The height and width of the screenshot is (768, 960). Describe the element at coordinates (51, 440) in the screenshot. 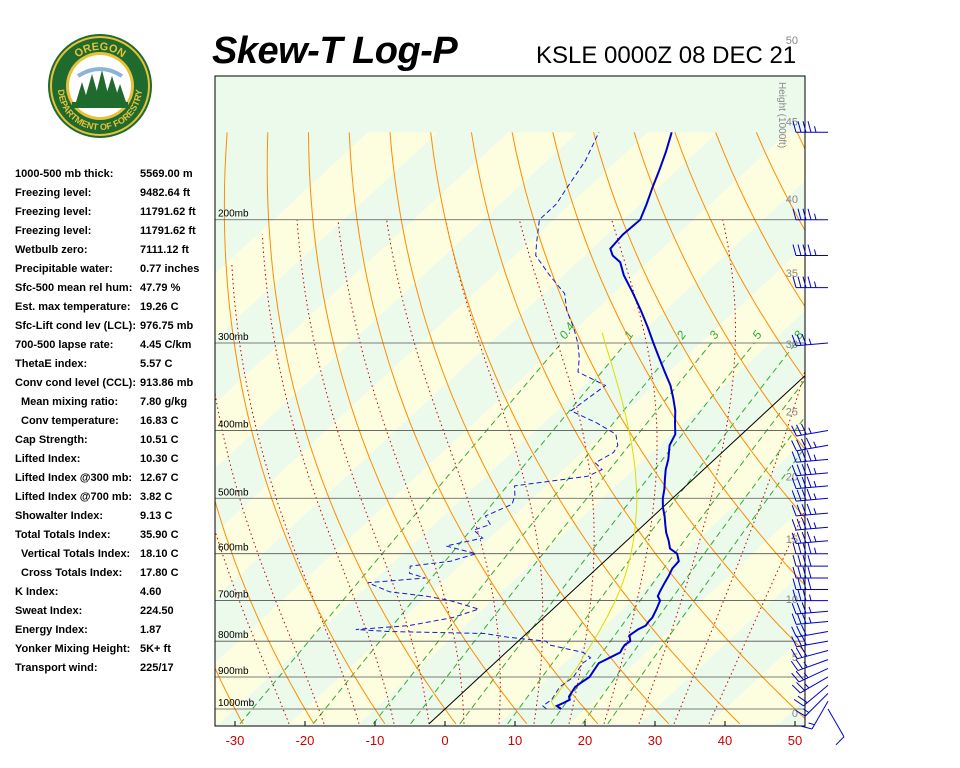

I see `index-label: Cap Strength:` at that location.